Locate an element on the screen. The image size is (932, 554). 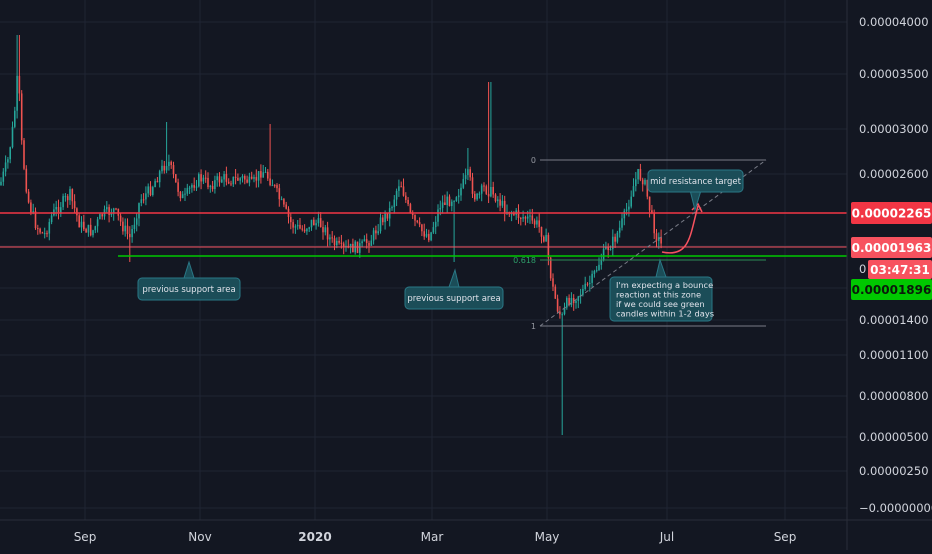
x-axis: Sep Nov 2020 Mar May Jul Sep is located at coordinates (466, 531).